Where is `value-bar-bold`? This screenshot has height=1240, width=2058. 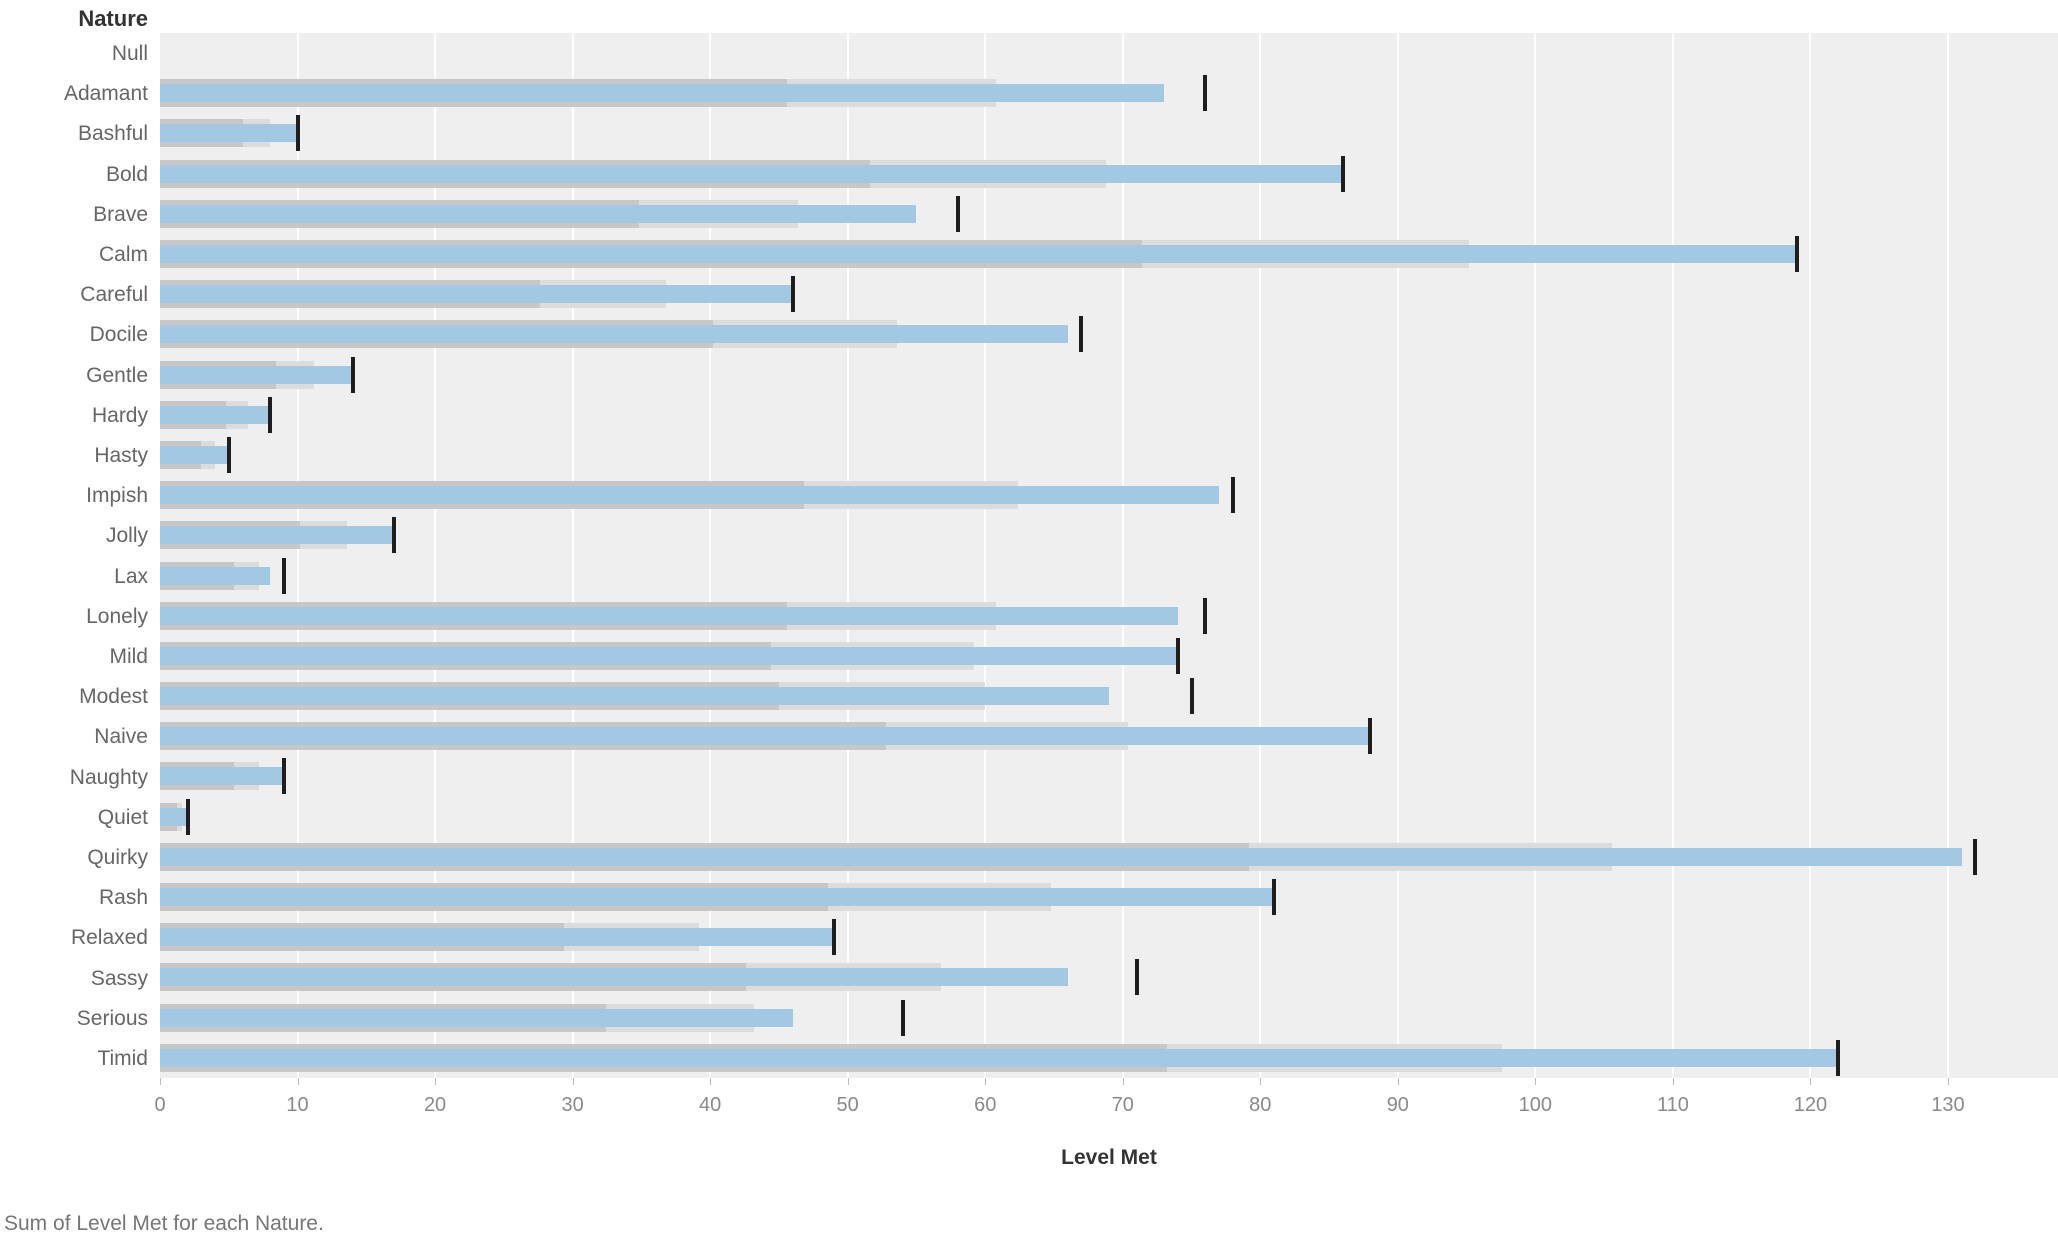 value-bar-bold is located at coordinates (751, 173).